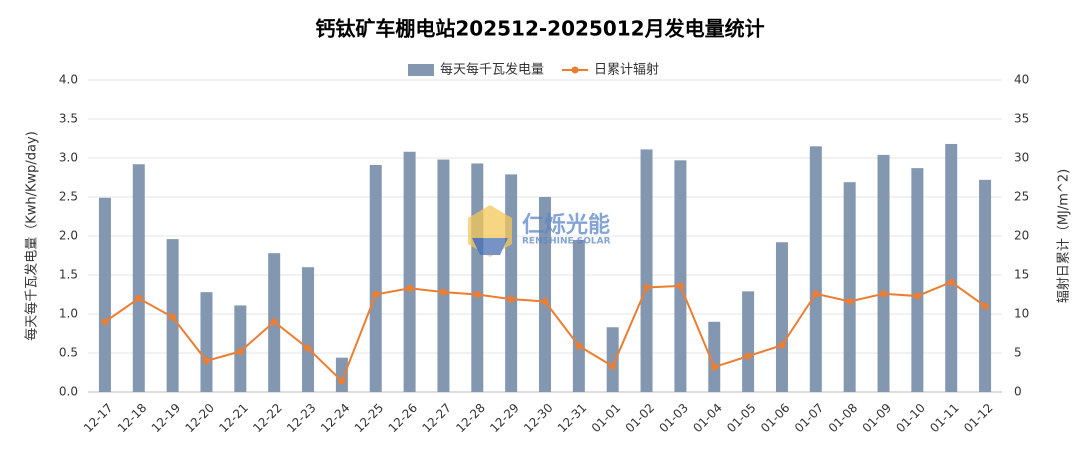 This screenshot has height=469, width=1080. I want to click on y2-tick-label: 35, so click(1021, 119).